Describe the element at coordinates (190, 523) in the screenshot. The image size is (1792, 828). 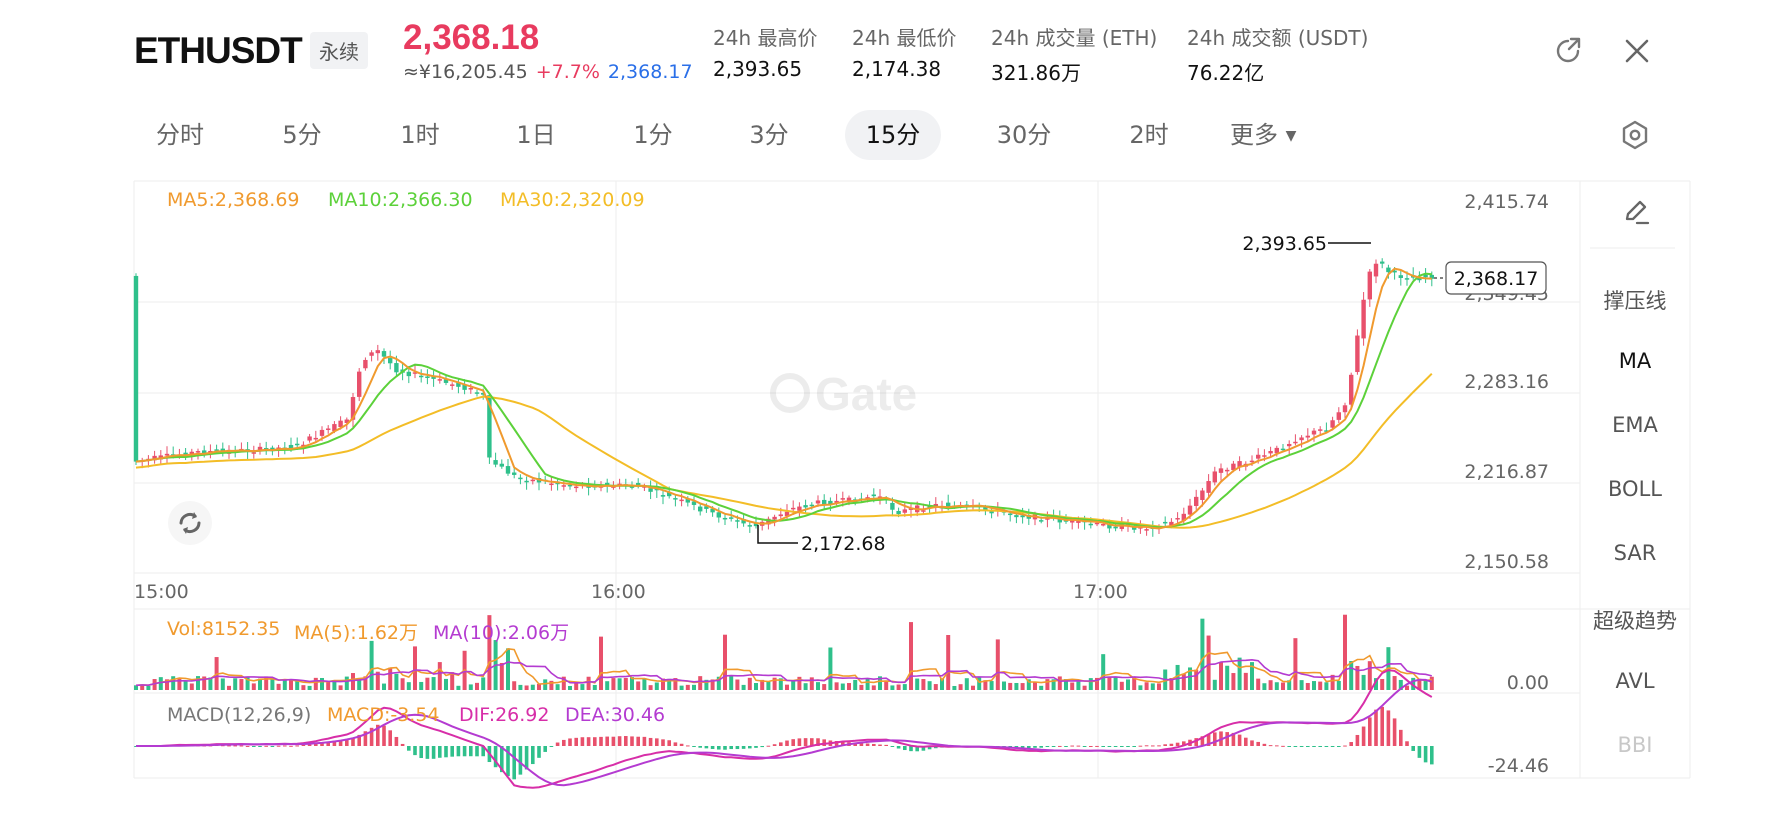
I see `chart-sync-icon` at that location.